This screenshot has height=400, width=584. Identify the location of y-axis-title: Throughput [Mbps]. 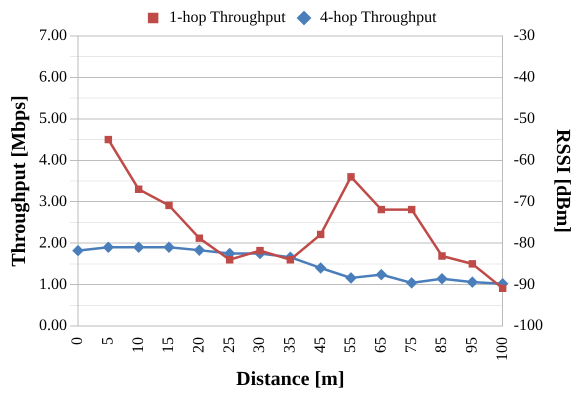
(19, 181).